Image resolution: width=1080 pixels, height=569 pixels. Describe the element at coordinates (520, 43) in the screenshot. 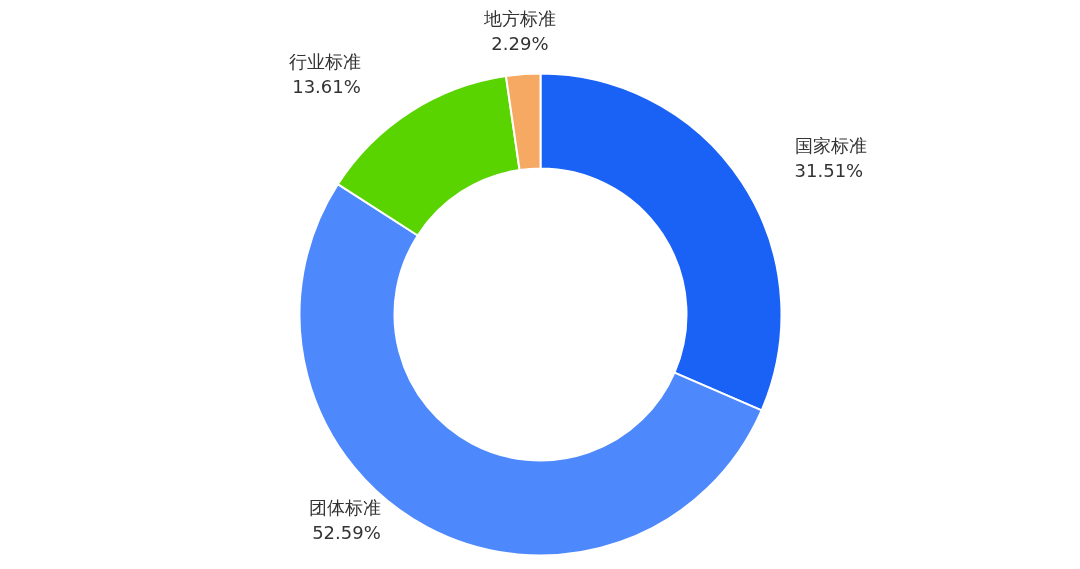

I see `data-label: 2.29%` at that location.